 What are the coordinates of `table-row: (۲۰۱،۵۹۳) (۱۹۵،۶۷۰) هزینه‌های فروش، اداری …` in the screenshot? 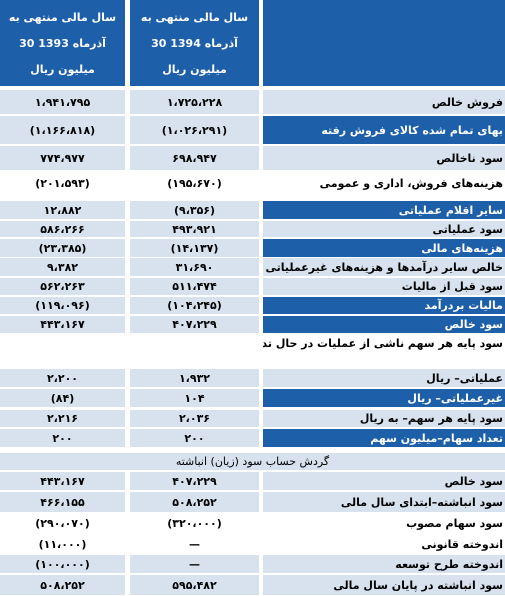 It's located at (252, 183).